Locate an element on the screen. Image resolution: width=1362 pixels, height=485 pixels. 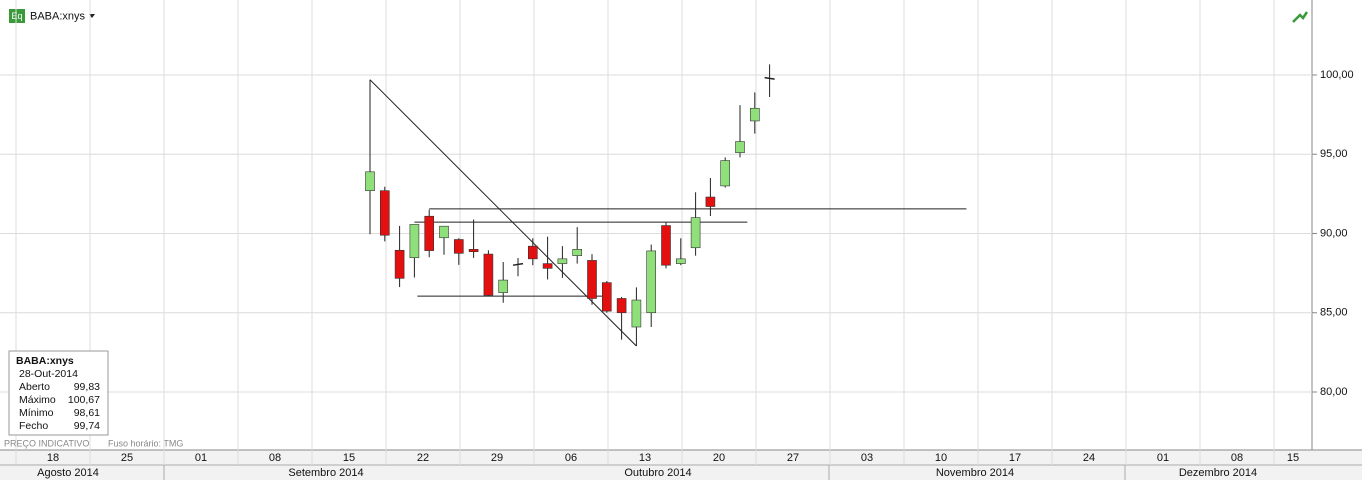
x-tick-label: 03 is located at coordinates (867, 458).